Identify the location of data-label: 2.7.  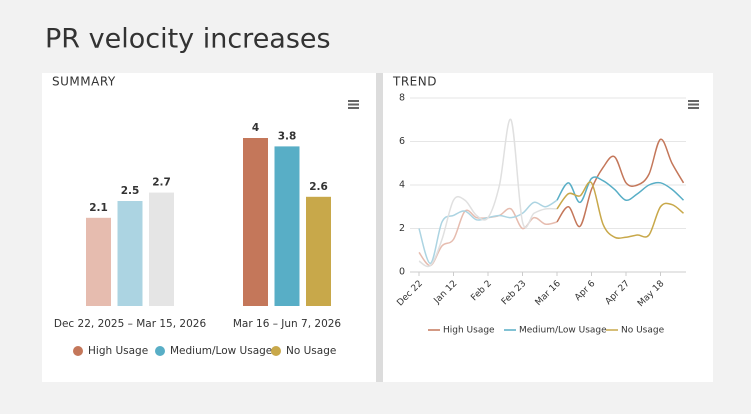
(161, 183).